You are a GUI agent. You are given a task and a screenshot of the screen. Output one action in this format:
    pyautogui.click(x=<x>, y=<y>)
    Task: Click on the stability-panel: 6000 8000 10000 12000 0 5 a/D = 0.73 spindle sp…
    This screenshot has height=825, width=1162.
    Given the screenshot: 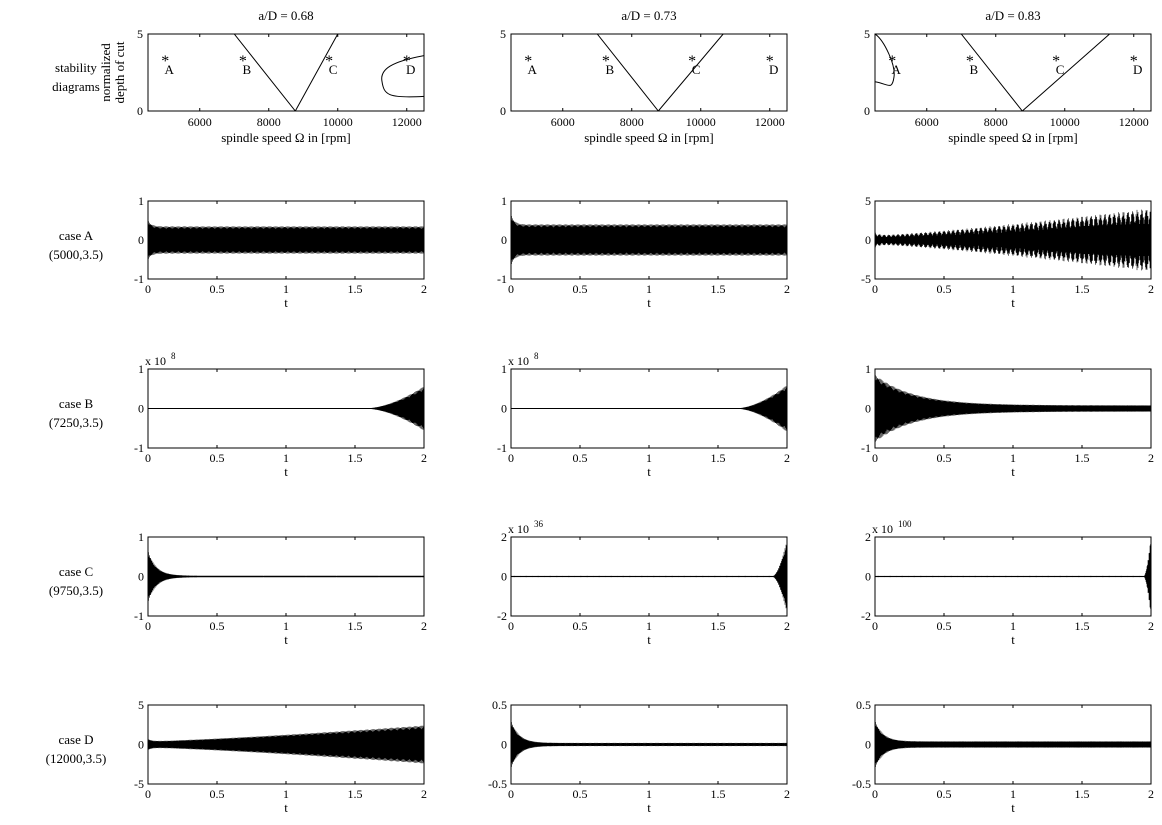 What is the action you would take?
    pyautogui.click(x=644, y=76)
    